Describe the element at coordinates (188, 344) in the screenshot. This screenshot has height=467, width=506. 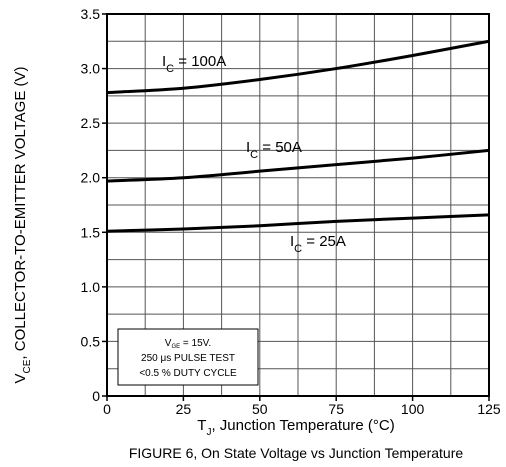
I see `note-vge: VGE = 15V.` at that location.